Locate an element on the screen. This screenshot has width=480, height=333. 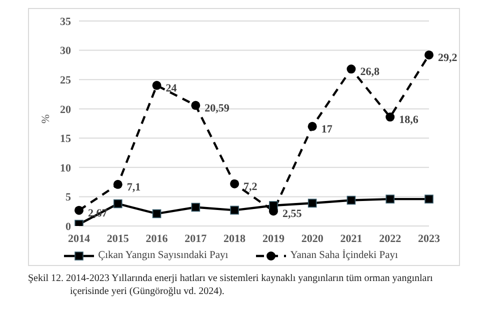
x-tick-label: 2015 is located at coordinates (118, 238).